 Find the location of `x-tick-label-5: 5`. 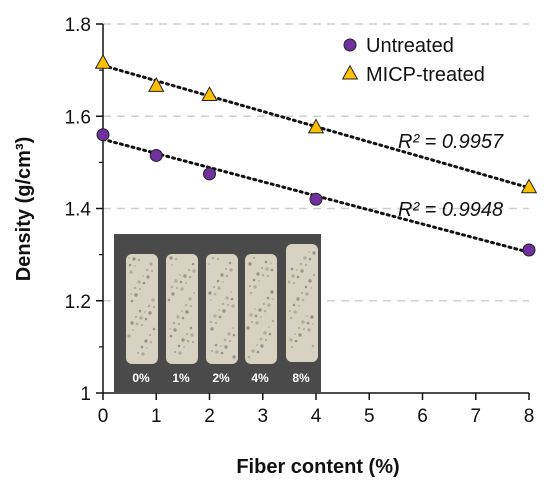

x-tick-label-5: 5 is located at coordinates (369, 416).